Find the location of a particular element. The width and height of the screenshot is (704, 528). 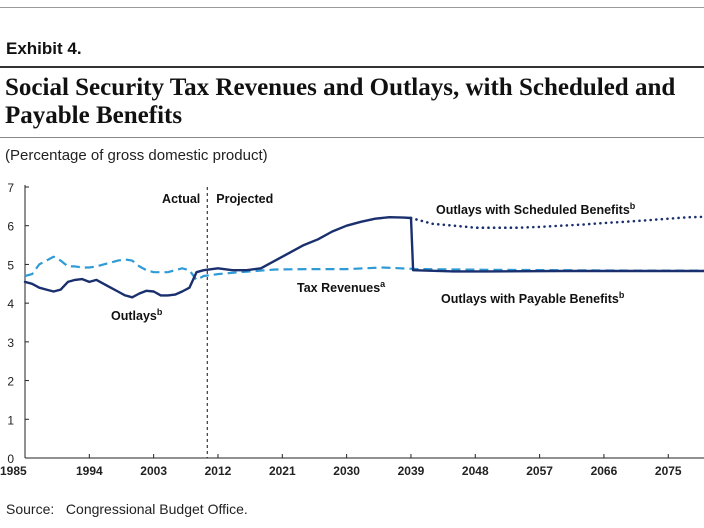

x-tick-label: 2030 is located at coordinates (346, 471).